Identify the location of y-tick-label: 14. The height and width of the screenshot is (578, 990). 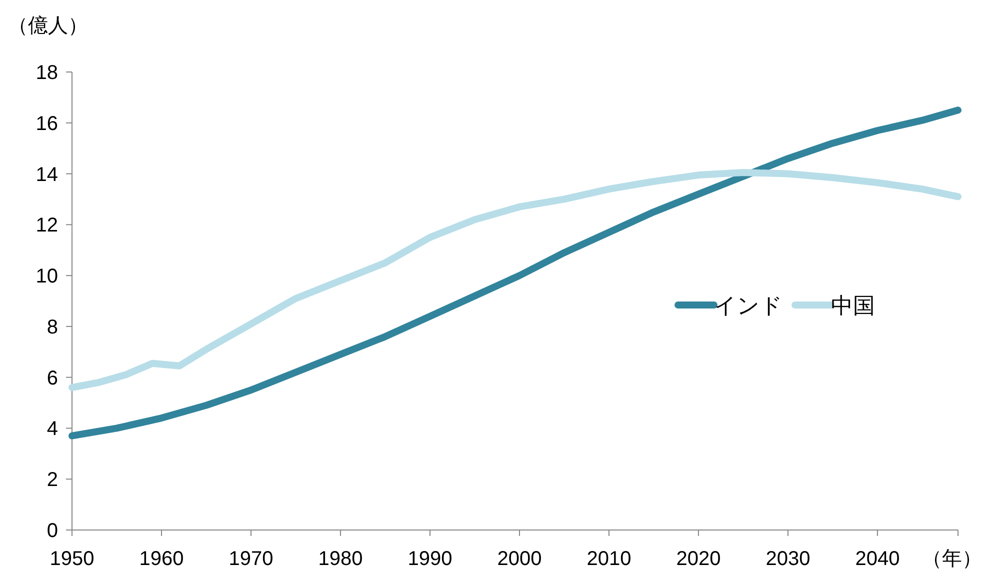
(47, 175).